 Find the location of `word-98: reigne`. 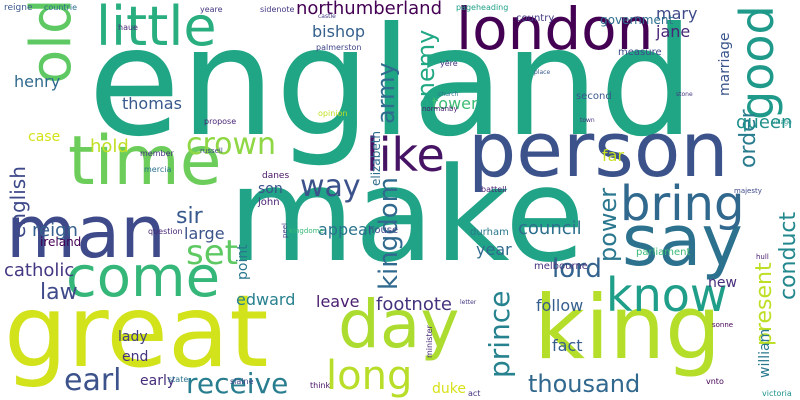

word-98: reigne is located at coordinates (18, 8).